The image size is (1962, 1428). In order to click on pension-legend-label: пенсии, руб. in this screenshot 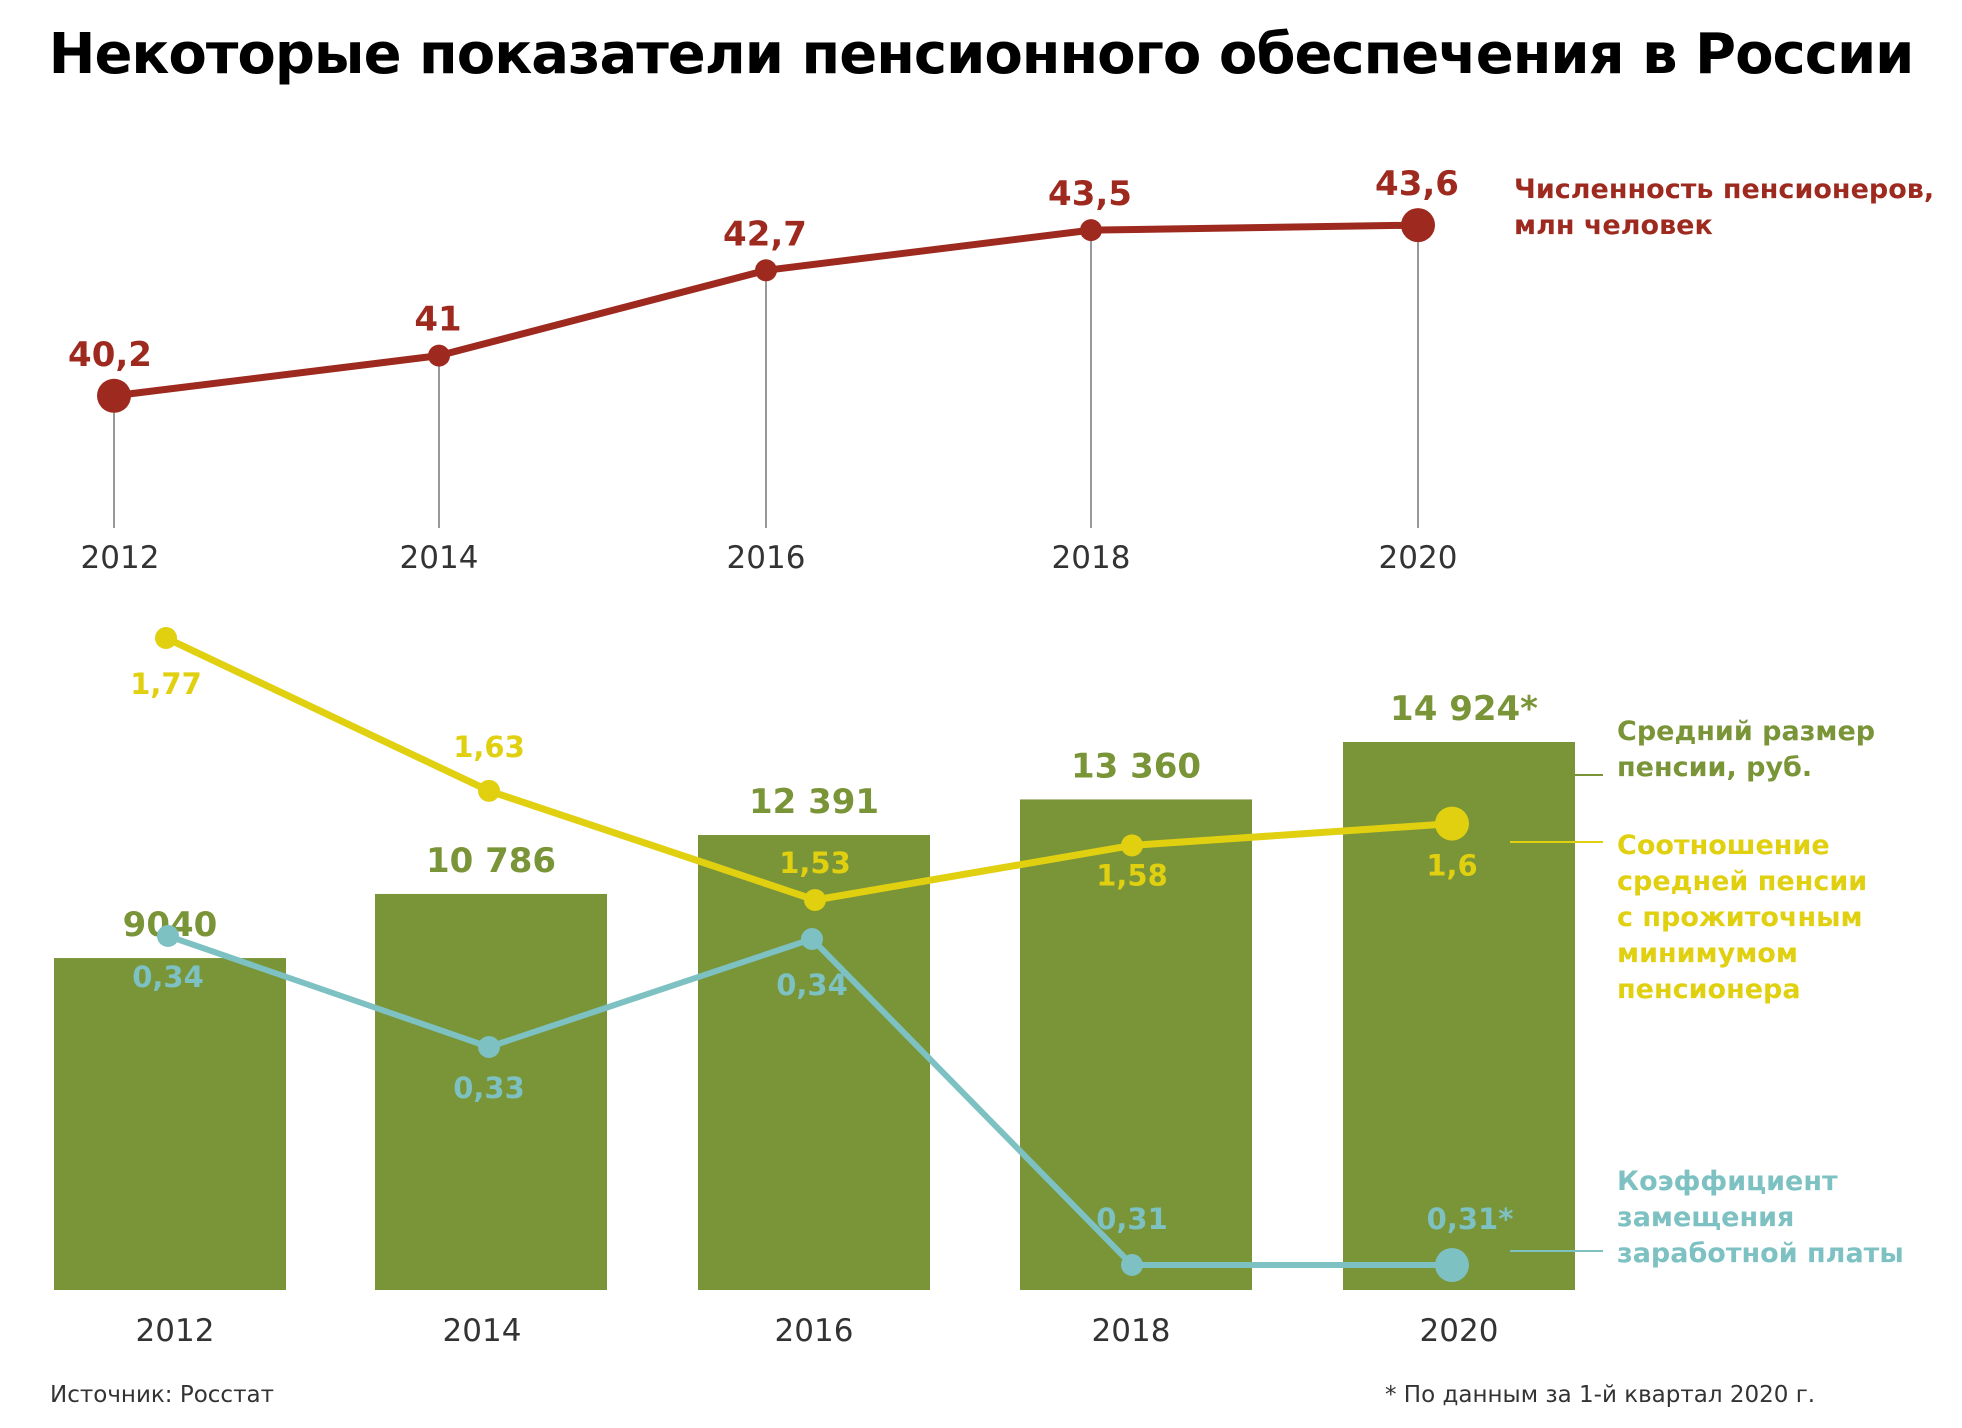, I will do `click(1714, 767)`.